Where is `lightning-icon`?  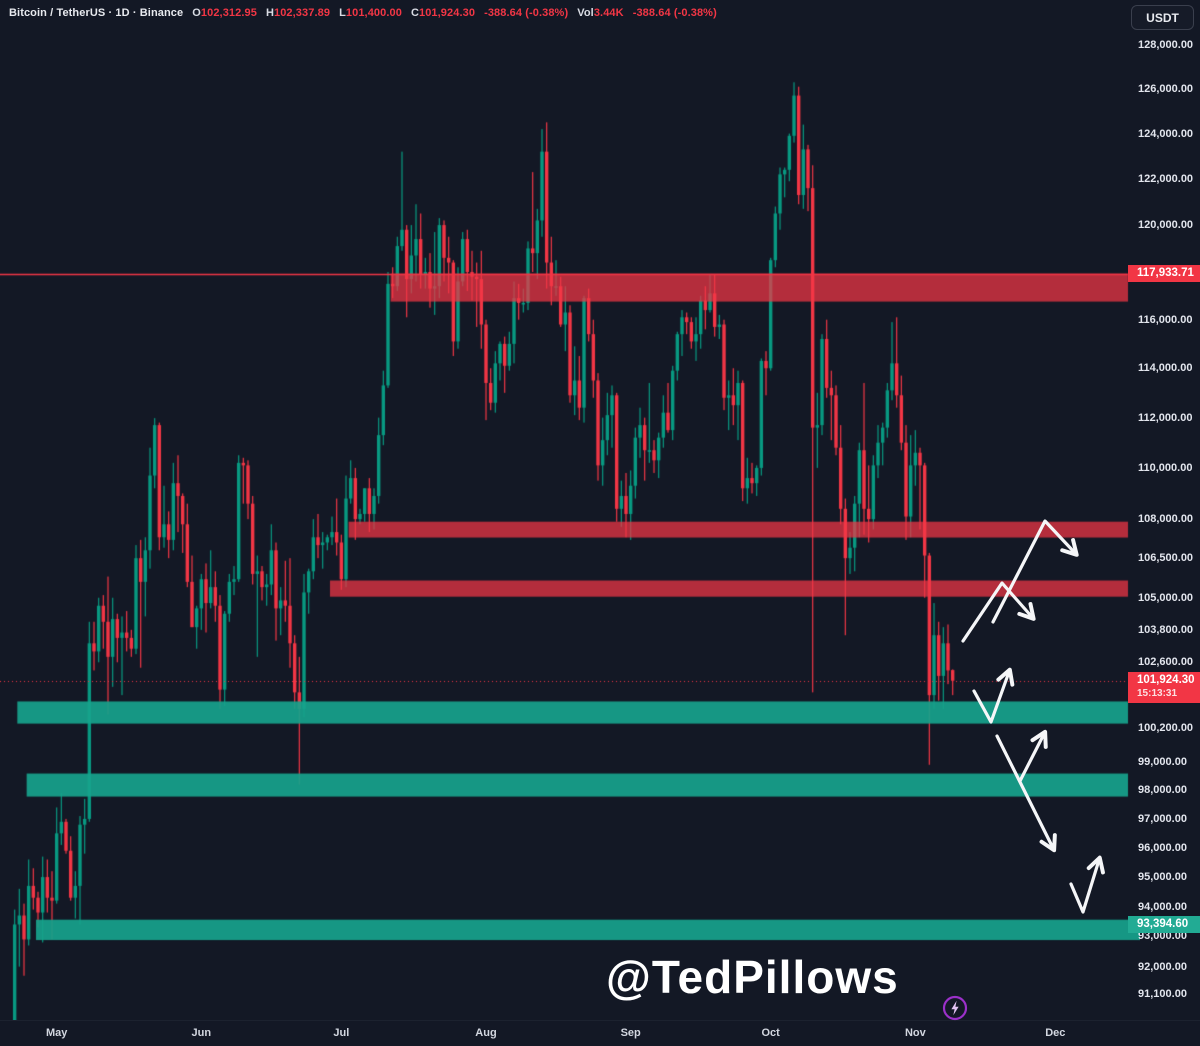 lightning-icon is located at coordinates (955, 1008).